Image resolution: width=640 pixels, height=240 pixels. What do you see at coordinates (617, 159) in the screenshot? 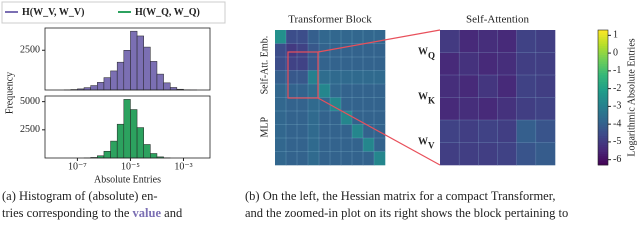
I see `colorbar-tick-label: -6` at bounding box center [617, 159].